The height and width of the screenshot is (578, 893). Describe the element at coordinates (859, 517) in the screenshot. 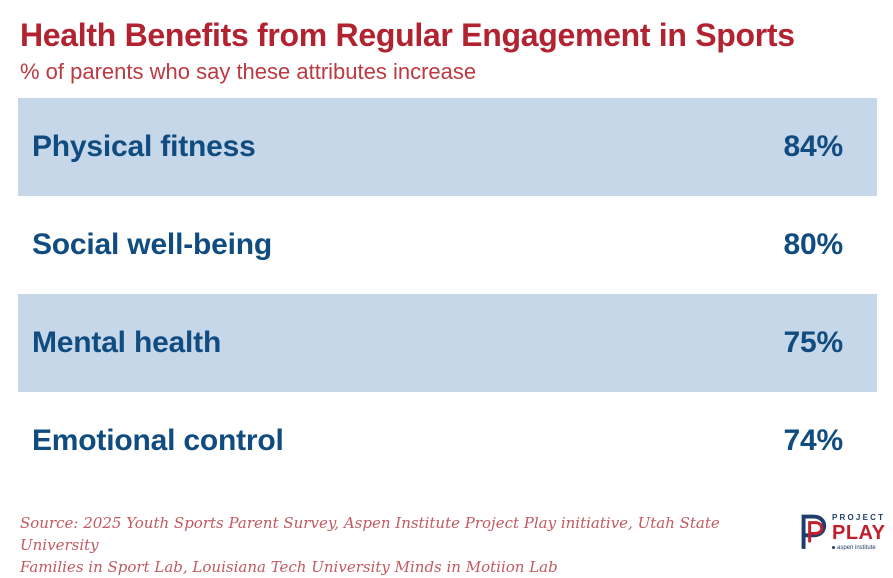

I see `logo-project-text: PROJECT` at that location.